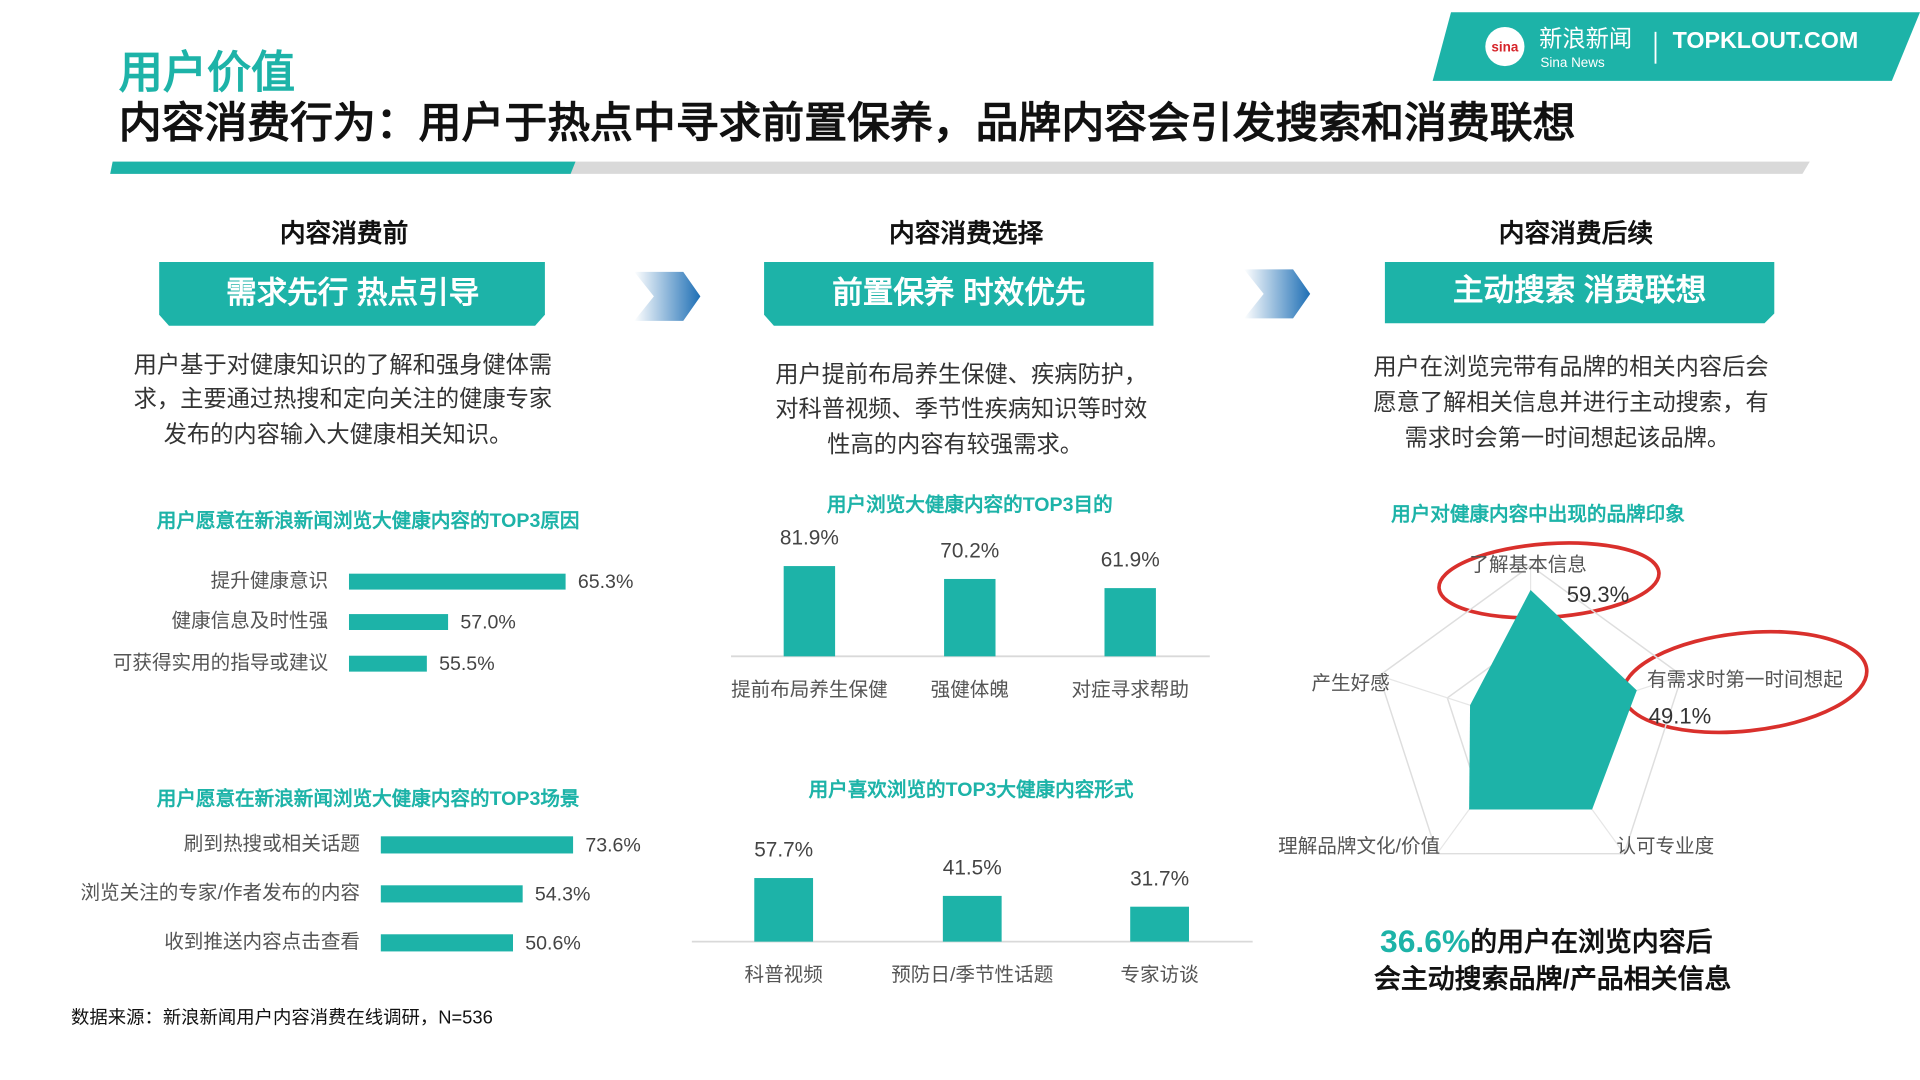 The width and height of the screenshot is (1920, 1080). What do you see at coordinates (553, 943) in the screenshot?
I see `value-label: 50.6%` at bounding box center [553, 943].